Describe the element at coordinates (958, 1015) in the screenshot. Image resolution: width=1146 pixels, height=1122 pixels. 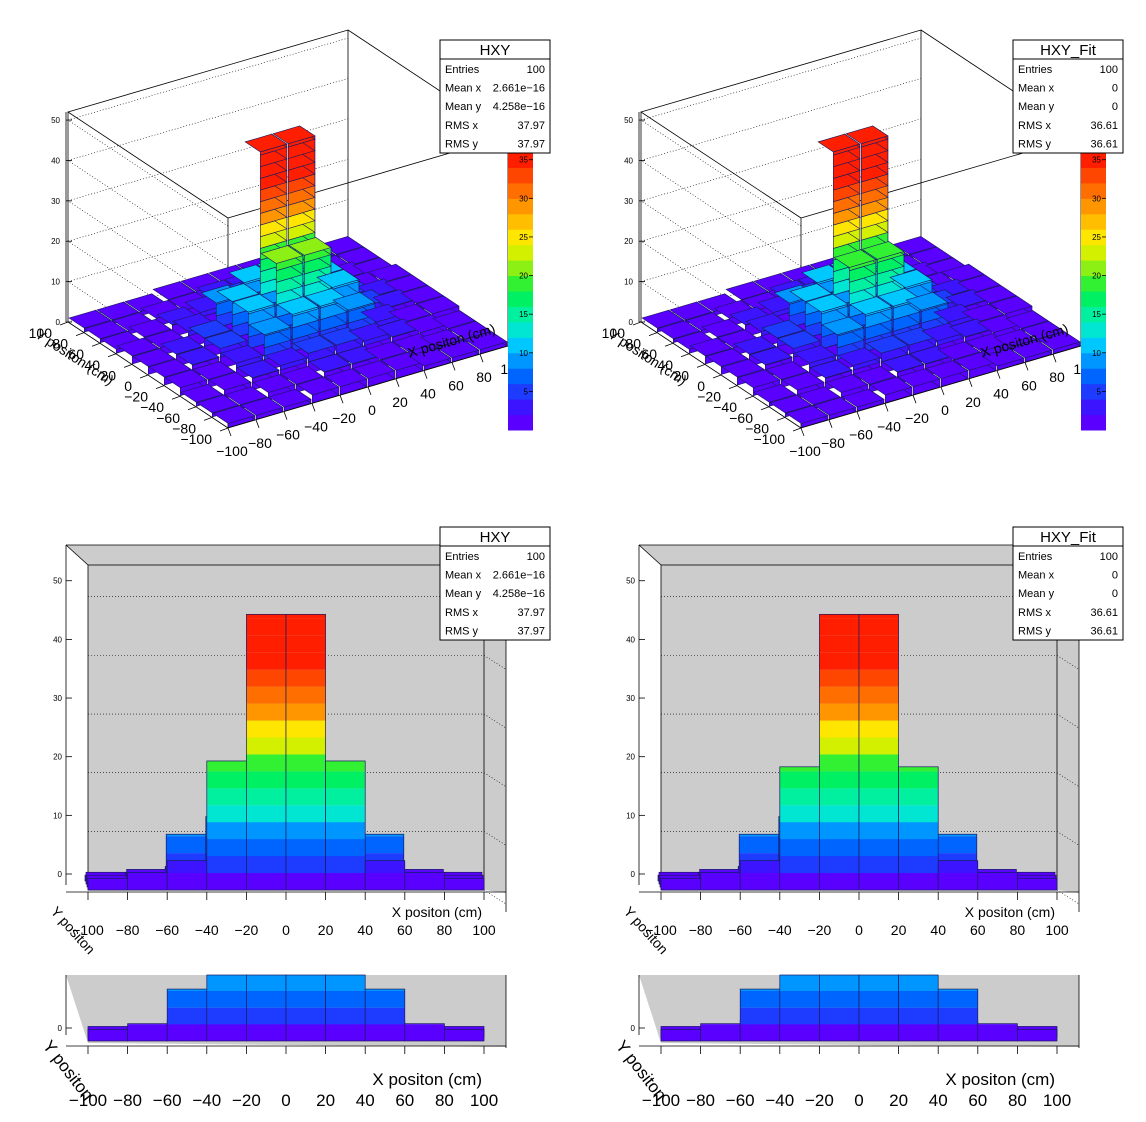
I see `bar-outline` at that location.